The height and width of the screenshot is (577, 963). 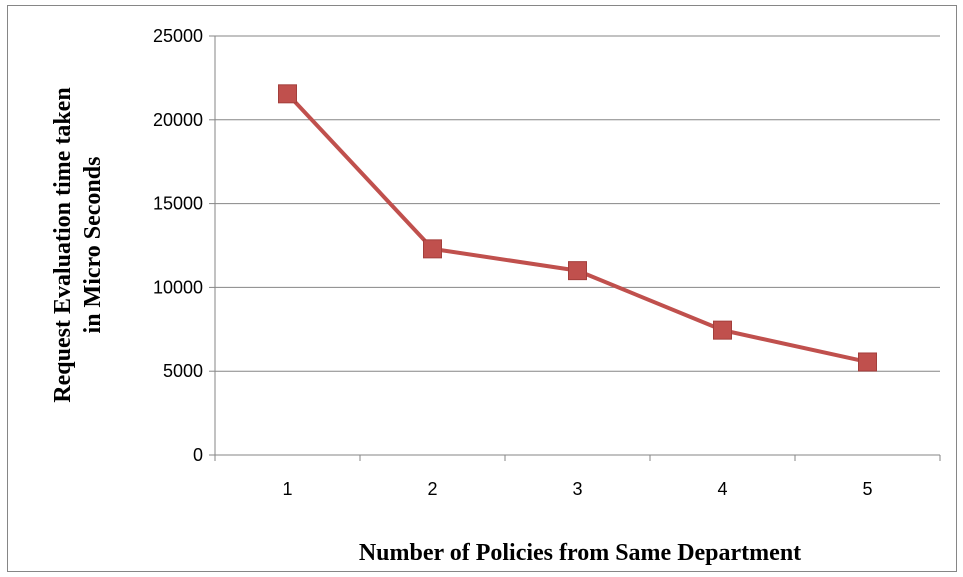 I want to click on y-axis-title-line1: Request Evaluation time taken, so click(x=63, y=244).